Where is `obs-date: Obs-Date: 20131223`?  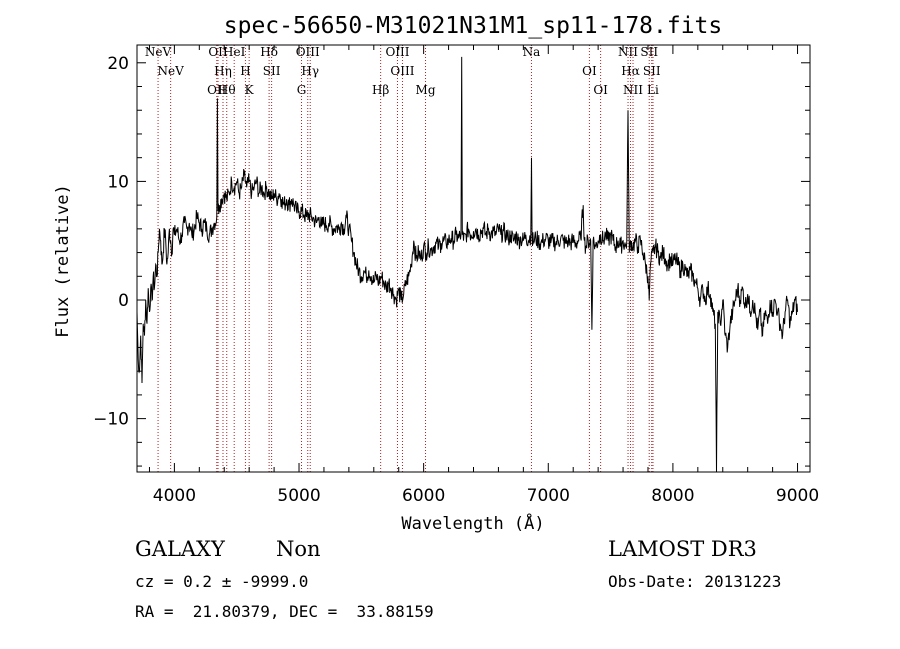 obs-date: Obs-Date: 20131223 is located at coordinates (695, 581).